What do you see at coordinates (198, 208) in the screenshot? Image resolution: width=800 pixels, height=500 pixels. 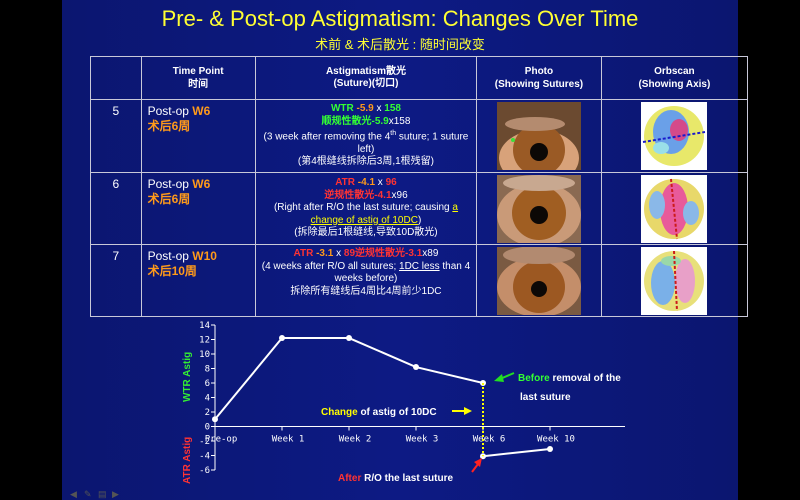 I see `row-time: Post-op W6 术后6周` at bounding box center [198, 208].